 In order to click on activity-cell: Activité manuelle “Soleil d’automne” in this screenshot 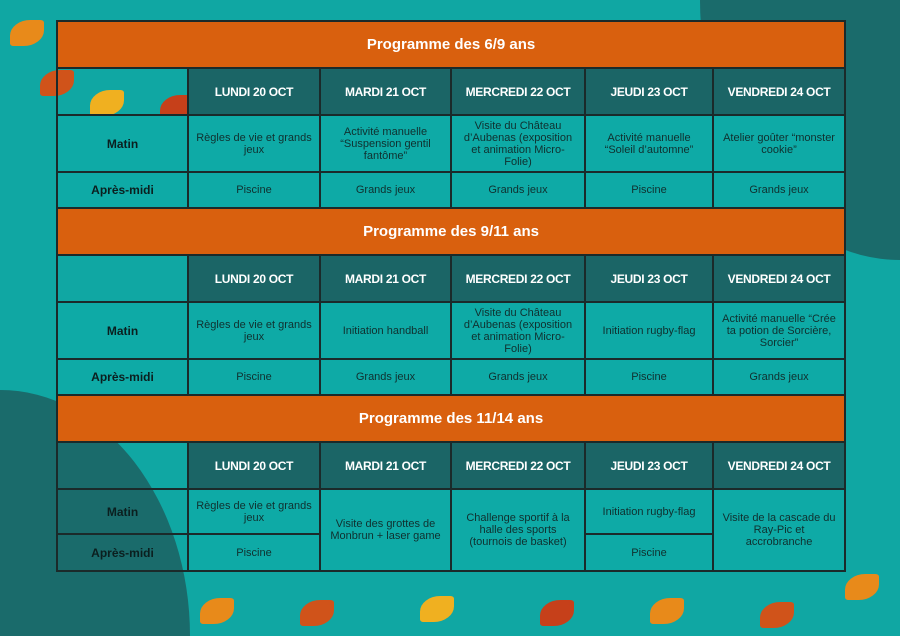, I will do `click(649, 143)`.